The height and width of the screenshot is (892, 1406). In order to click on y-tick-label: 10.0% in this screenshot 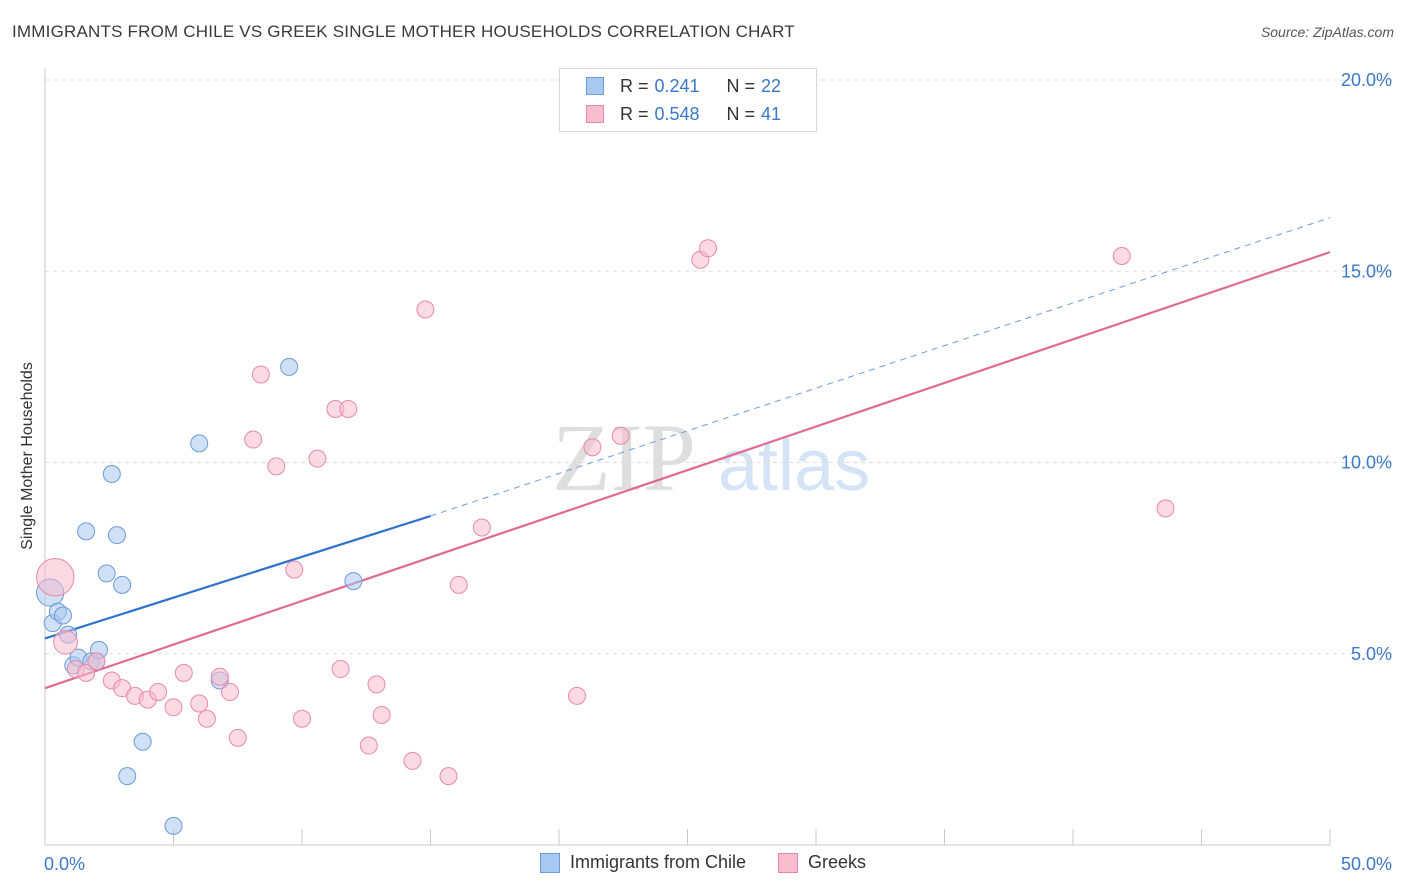, I will do `click(1366, 463)`.